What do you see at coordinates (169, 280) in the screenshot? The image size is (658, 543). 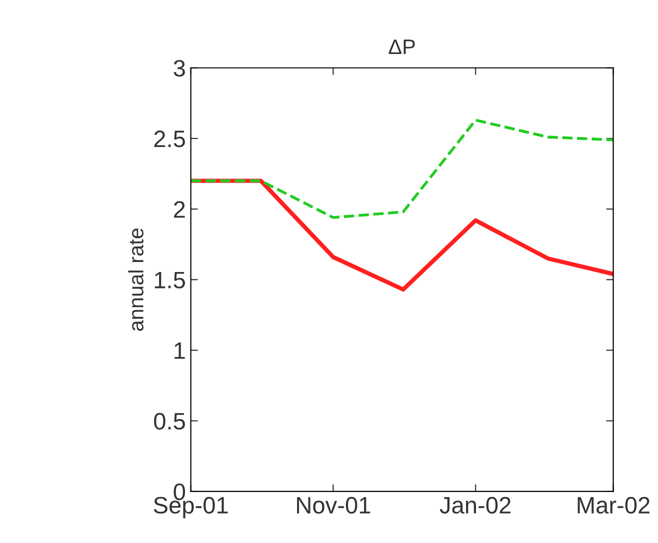 I see `y-tick-label: 1.5` at bounding box center [169, 280].